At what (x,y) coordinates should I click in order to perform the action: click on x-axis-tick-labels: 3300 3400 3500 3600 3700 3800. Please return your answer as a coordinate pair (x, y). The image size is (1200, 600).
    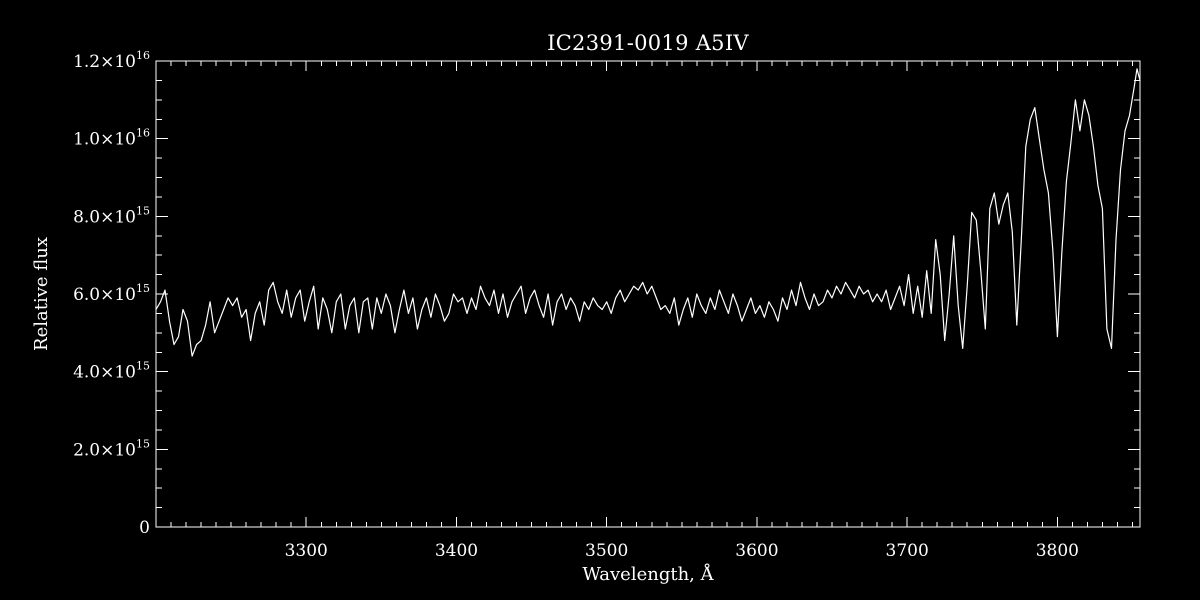
    Looking at the image, I should click on (682, 551).